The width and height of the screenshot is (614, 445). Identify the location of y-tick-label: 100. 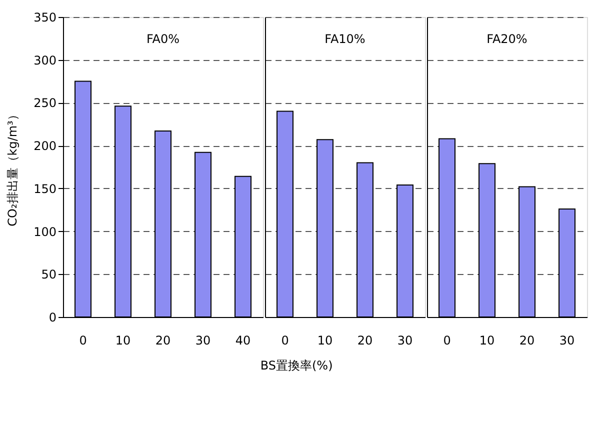
(45, 231).